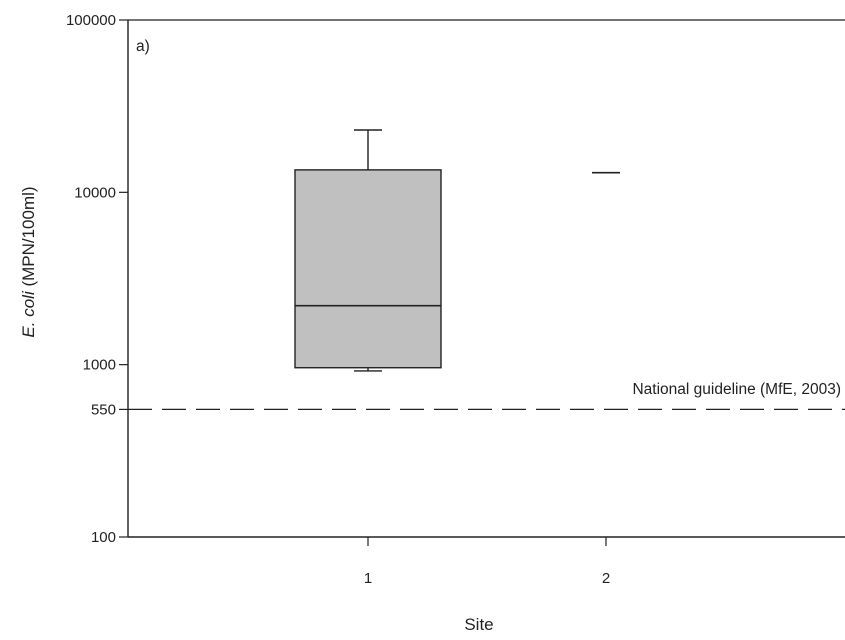 This screenshot has width=845, height=640. What do you see at coordinates (28, 238) in the screenshot?
I see `y-axis-title-rest: (MPN/100ml)` at bounding box center [28, 238].